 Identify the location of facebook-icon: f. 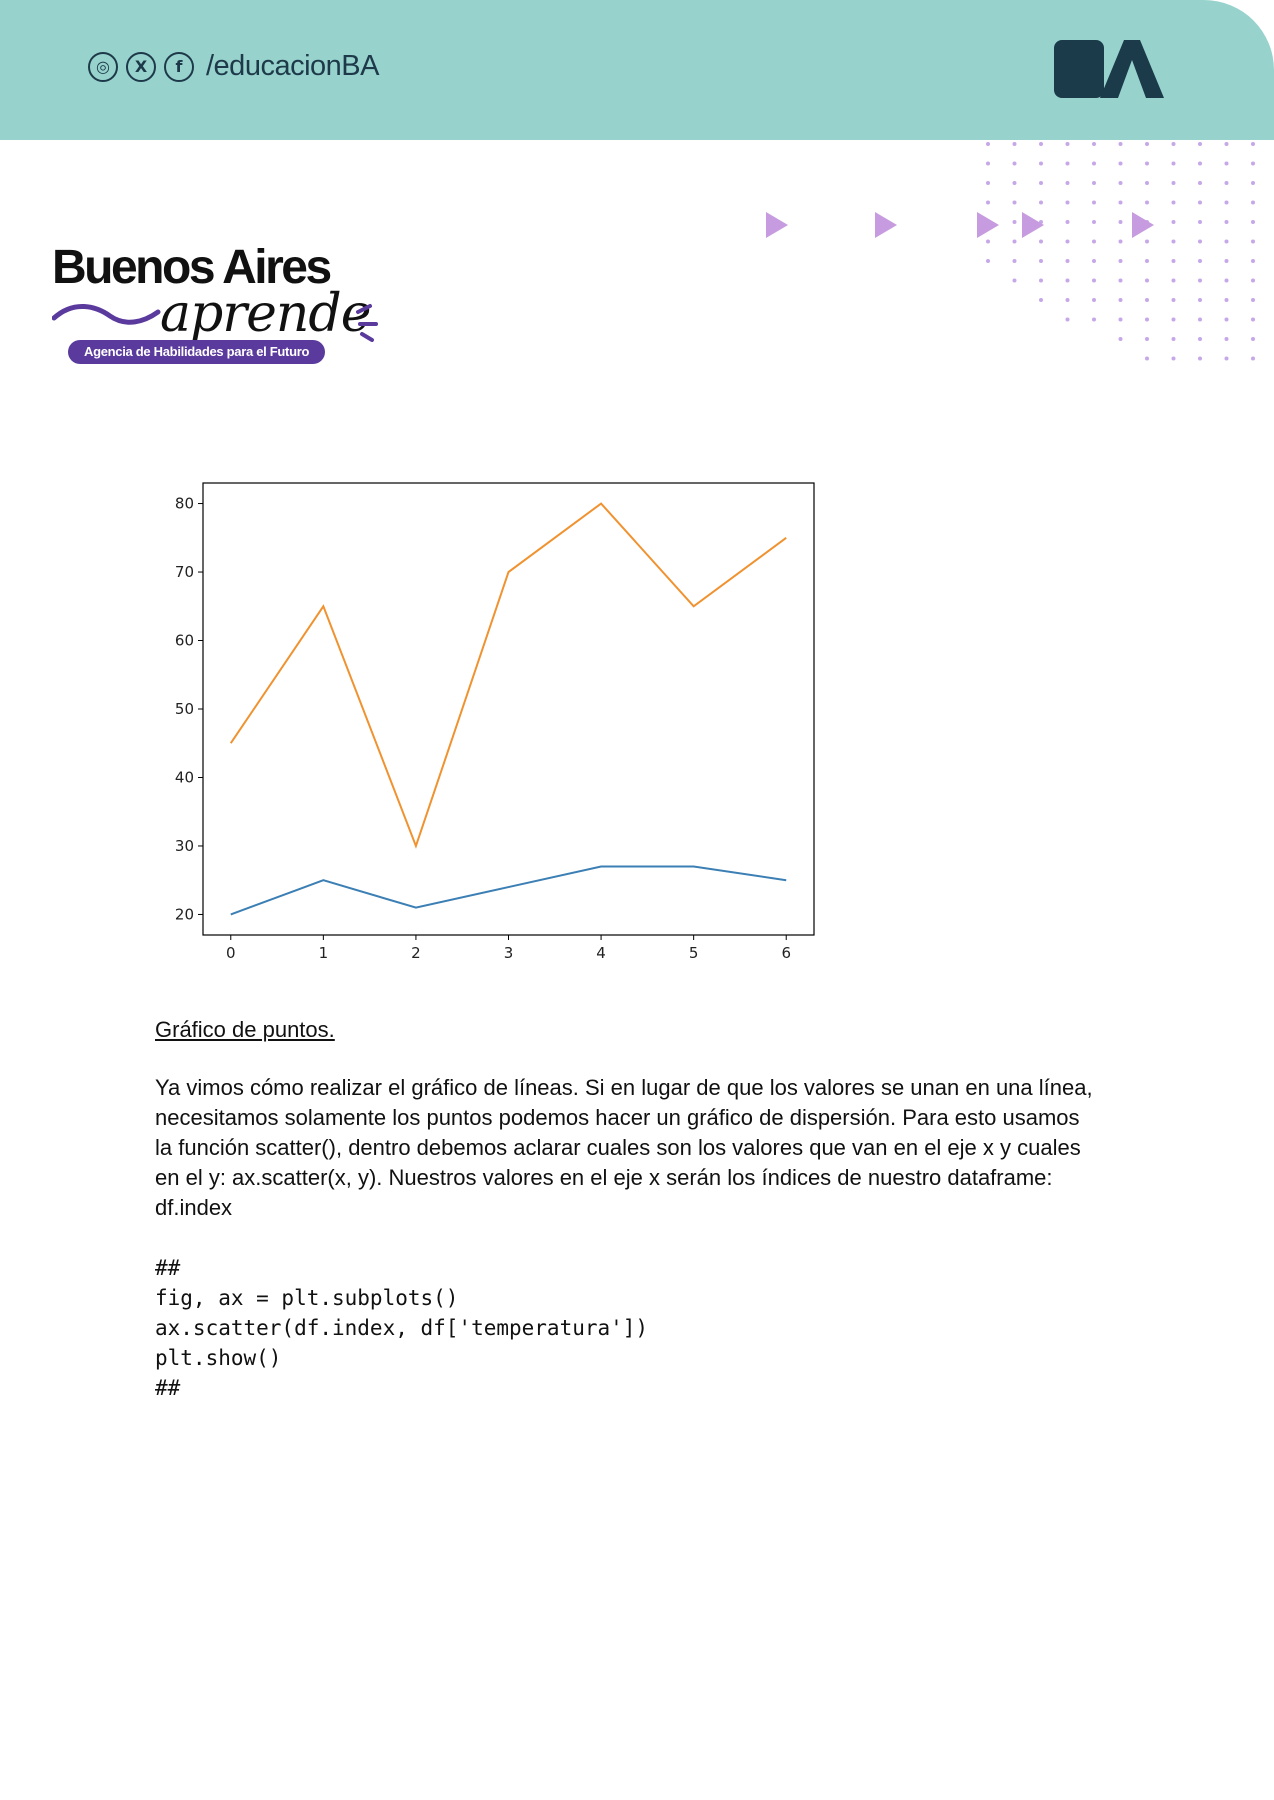
(179, 66).